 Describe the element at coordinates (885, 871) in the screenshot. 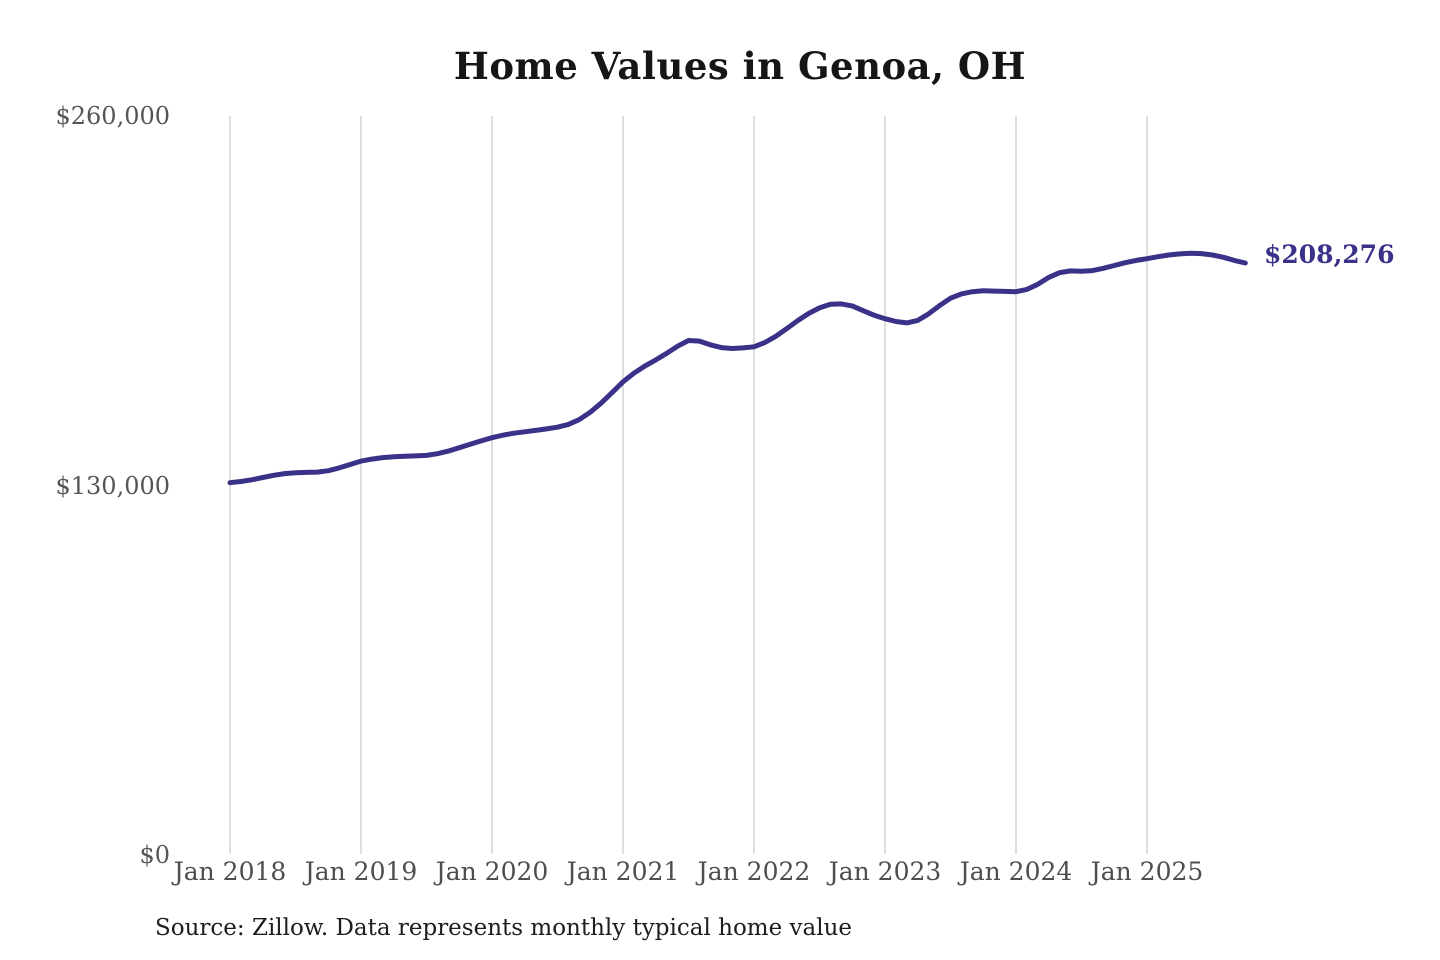

I see `x-tick-label: Jan 2023` at that location.